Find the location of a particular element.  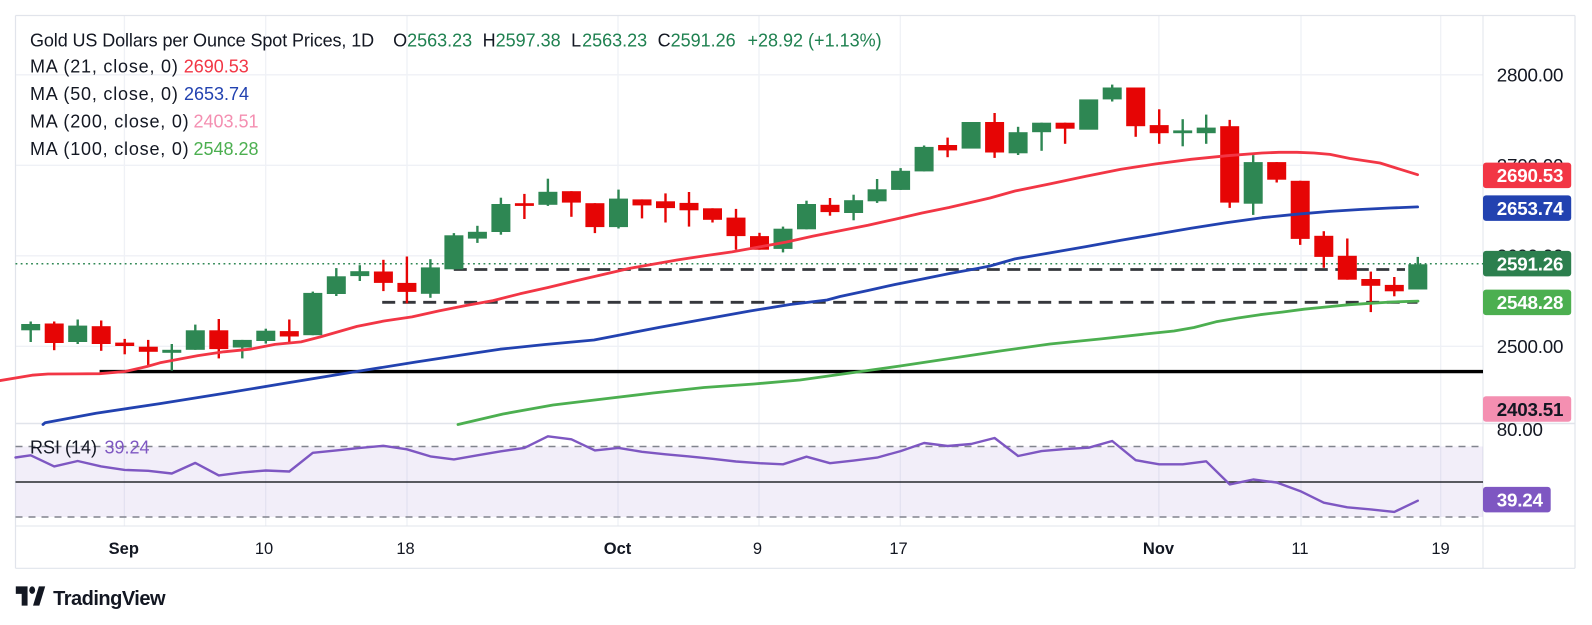

svg-text: O is located at coordinates (400, 41).